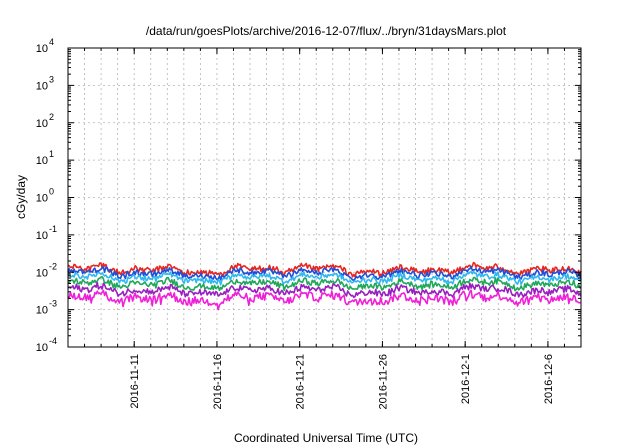 This screenshot has width=640, height=448. Describe the element at coordinates (51, 117) in the screenshot. I see `y-tick-exponent: 2` at that location.